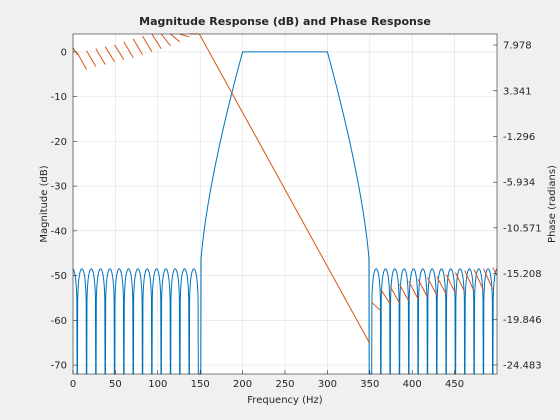  What do you see at coordinates (519, 183) in the screenshot?
I see `y-tick-label-right: -5.934` at bounding box center [519, 183].